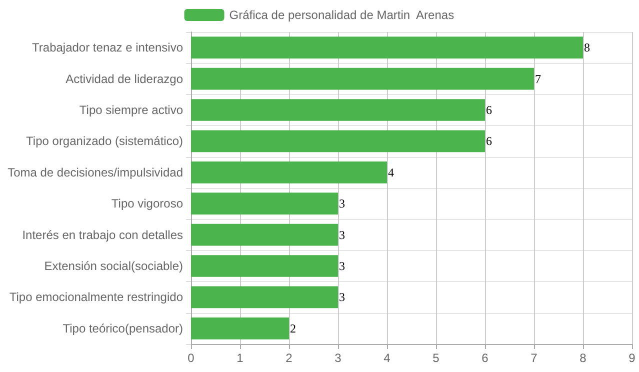 Image resolution: width=639 pixels, height=372 pixels. I want to click on x-tick-label: 9, so click(632, 358).